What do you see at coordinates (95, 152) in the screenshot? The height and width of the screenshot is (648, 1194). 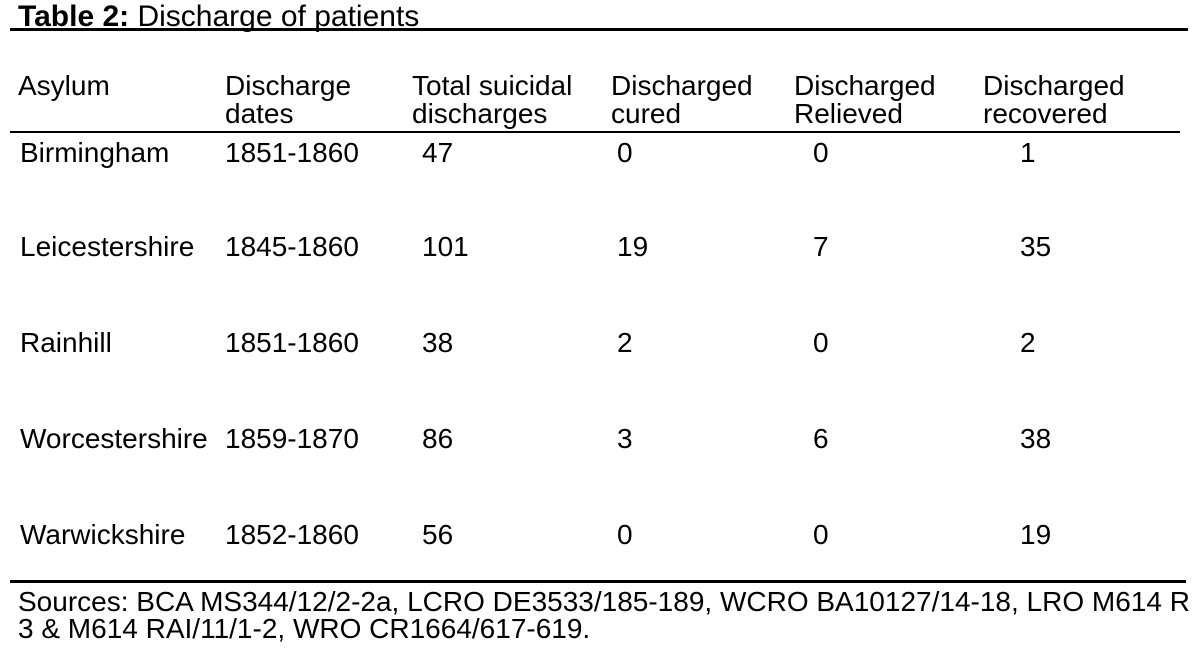 I see `cell-asylum: Birmingham` at bounding box center [95, 152].